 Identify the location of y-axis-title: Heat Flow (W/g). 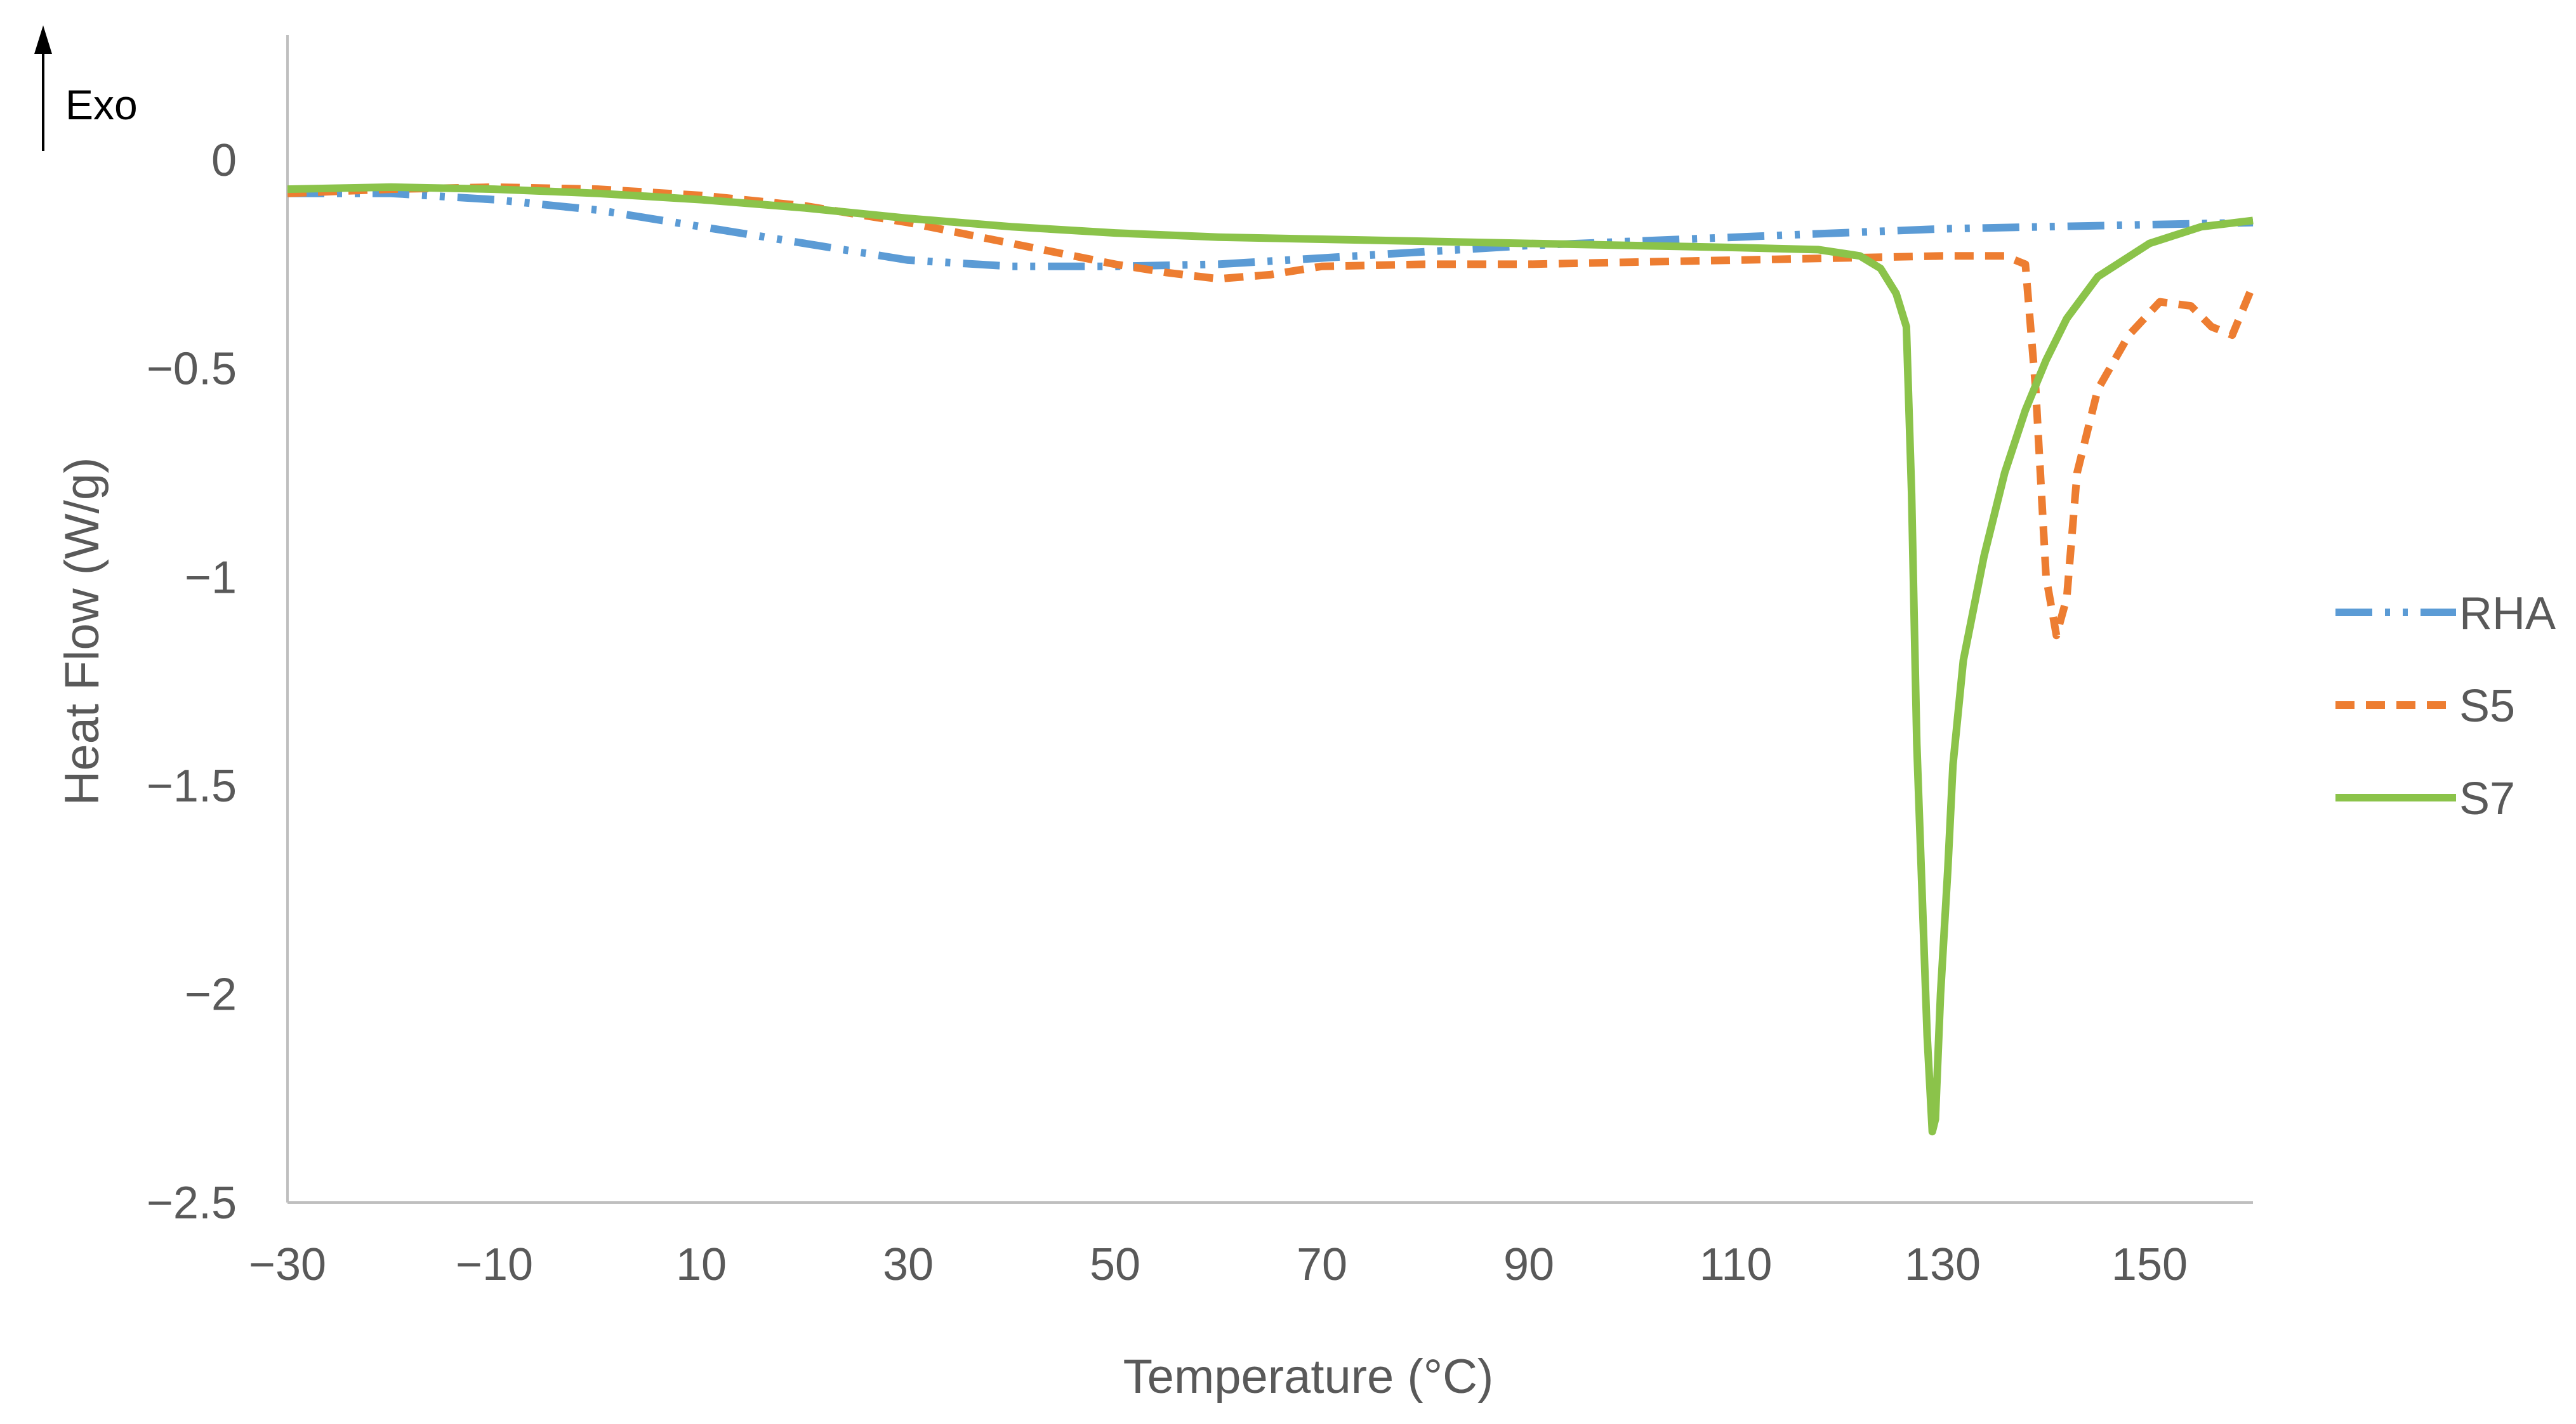
(82, 632).